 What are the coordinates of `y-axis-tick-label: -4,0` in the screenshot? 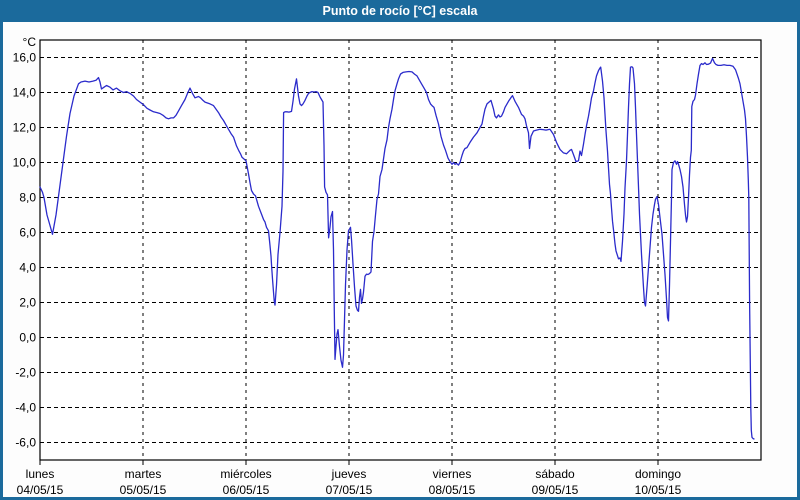 It's located at (25, 408).